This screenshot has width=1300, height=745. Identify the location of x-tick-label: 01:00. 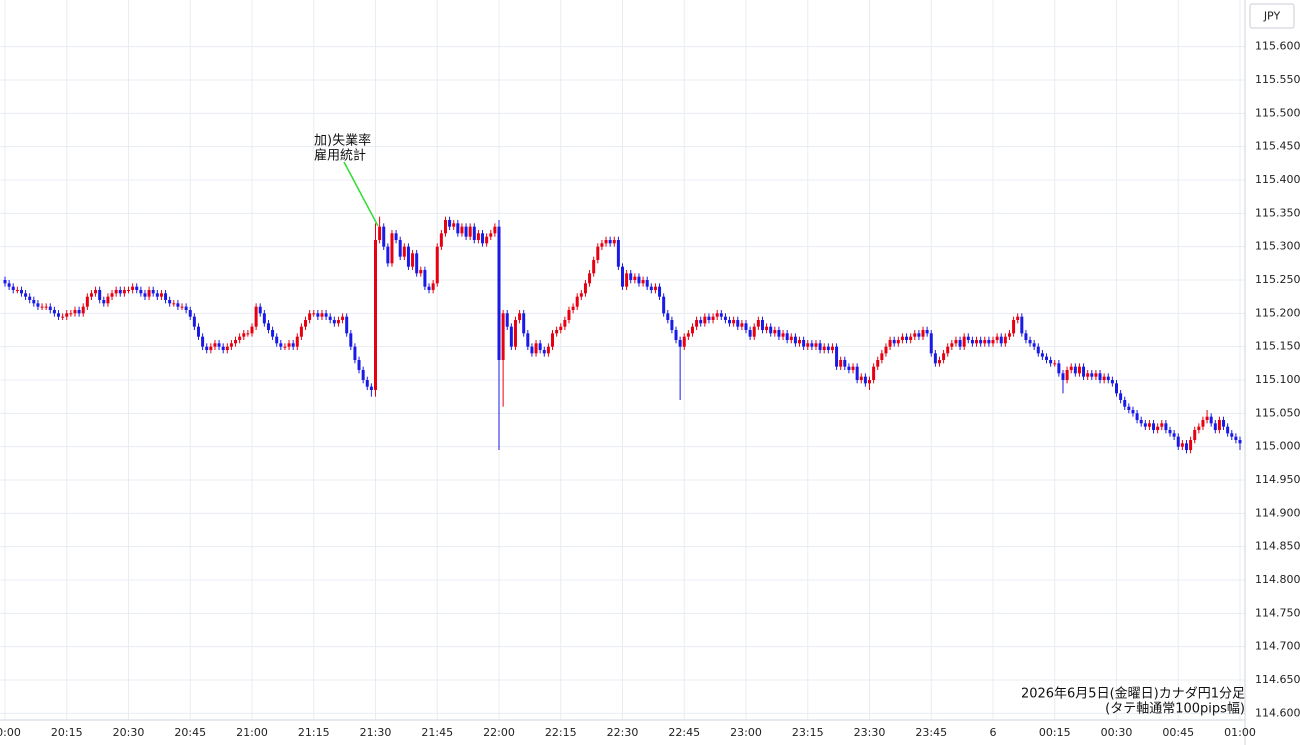
(1240, 732).